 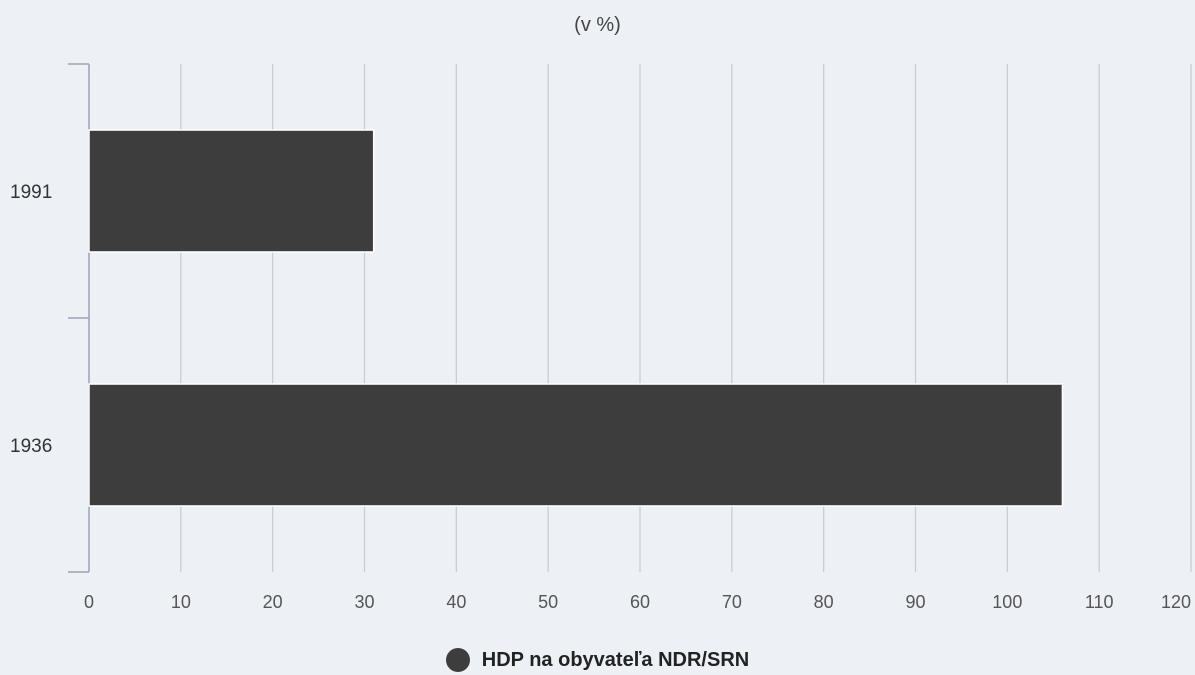 I want to click on x-tick-label: 10, so click(x=181, y=602).